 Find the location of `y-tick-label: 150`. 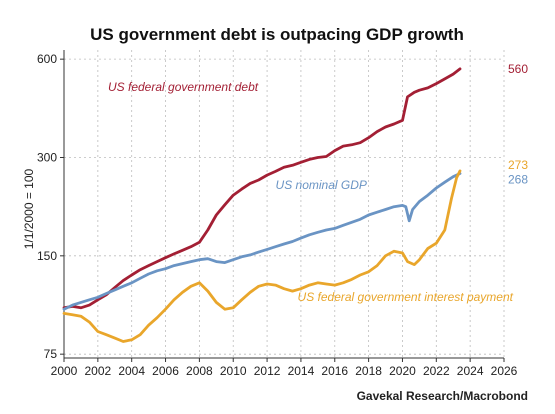

y-tick-label: 150 is located at coordinates (47, 256).